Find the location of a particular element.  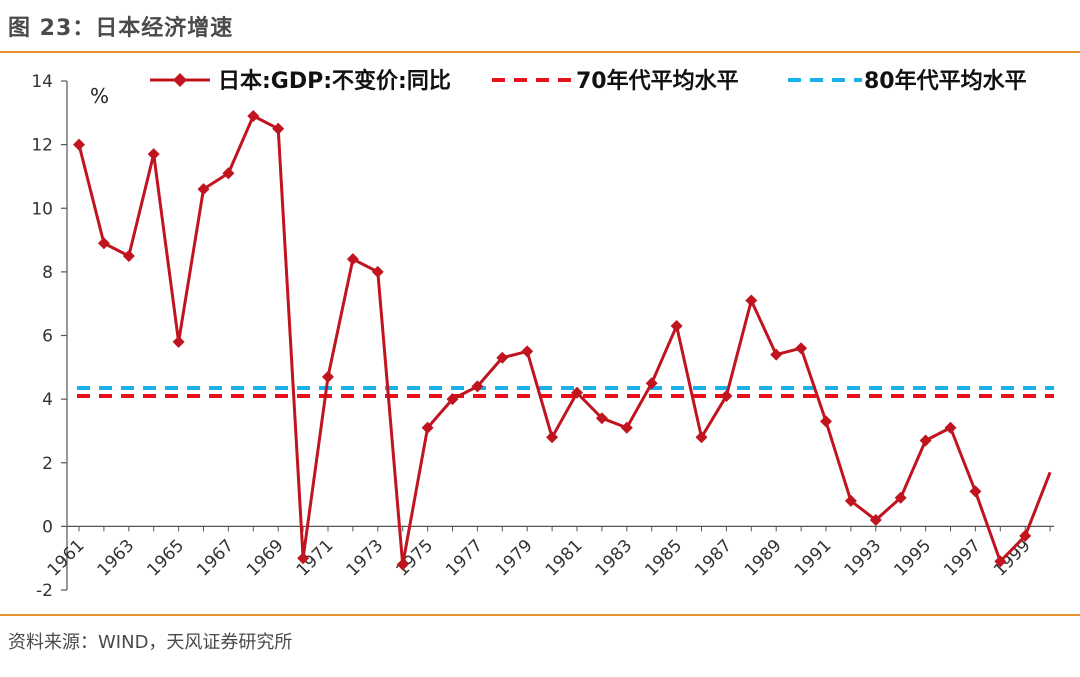

x-tick-label: 1997 is located at coordinates (962, 558).